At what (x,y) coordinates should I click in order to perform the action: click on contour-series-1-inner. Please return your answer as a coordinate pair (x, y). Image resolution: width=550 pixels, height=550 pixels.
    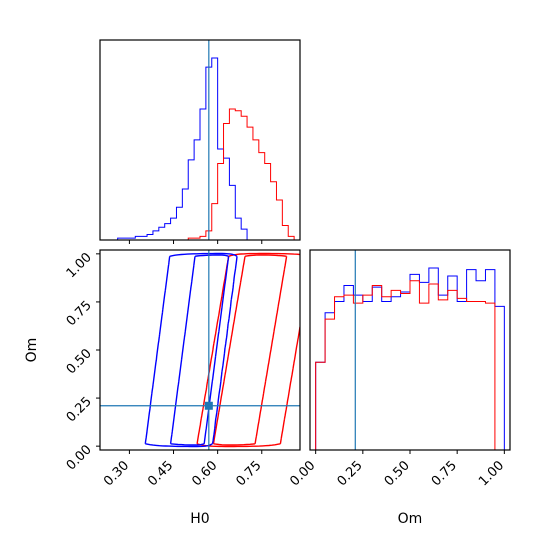
    Looking at the image, I should click on (199, 350).